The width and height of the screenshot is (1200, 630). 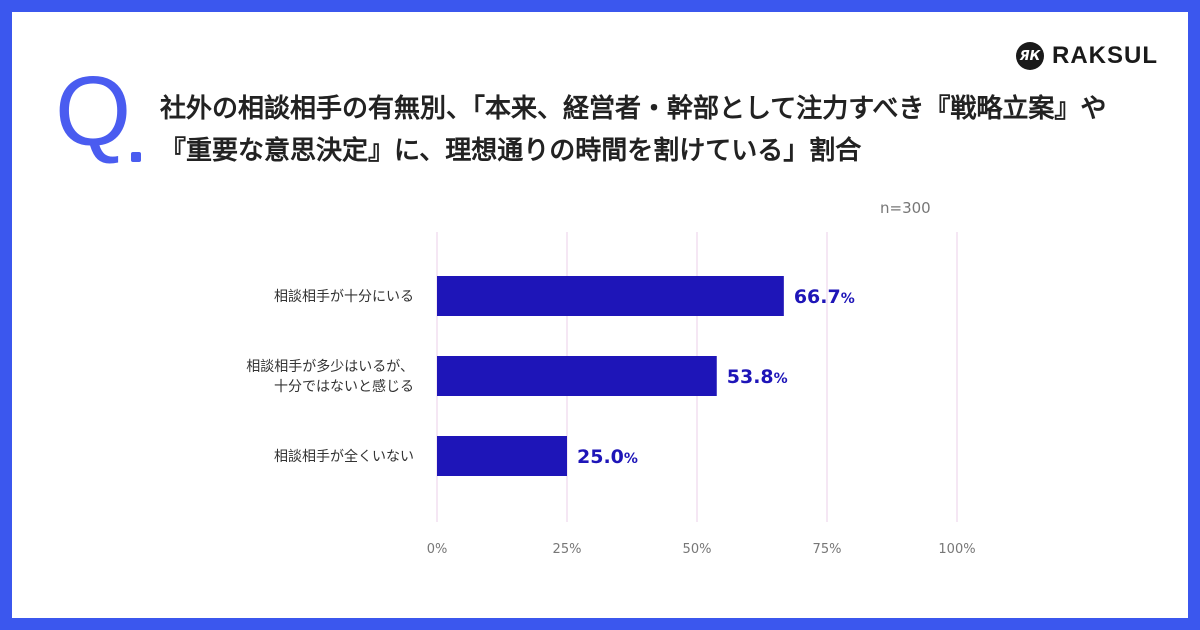 I want to click on brand-logo: ЯК RAKSUL, so click(x=1087, y=56).